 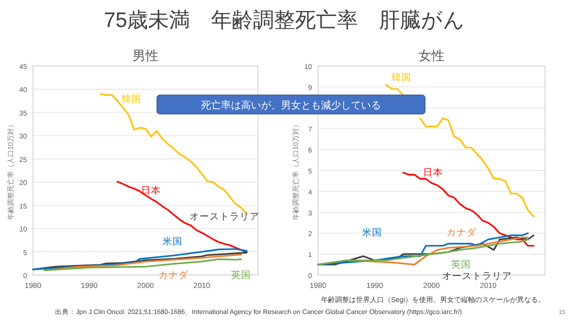 What do you see at coordinates (145, 55) in the screenshot?
I see `chart-title: 男性` at bounding box center [145, 55].